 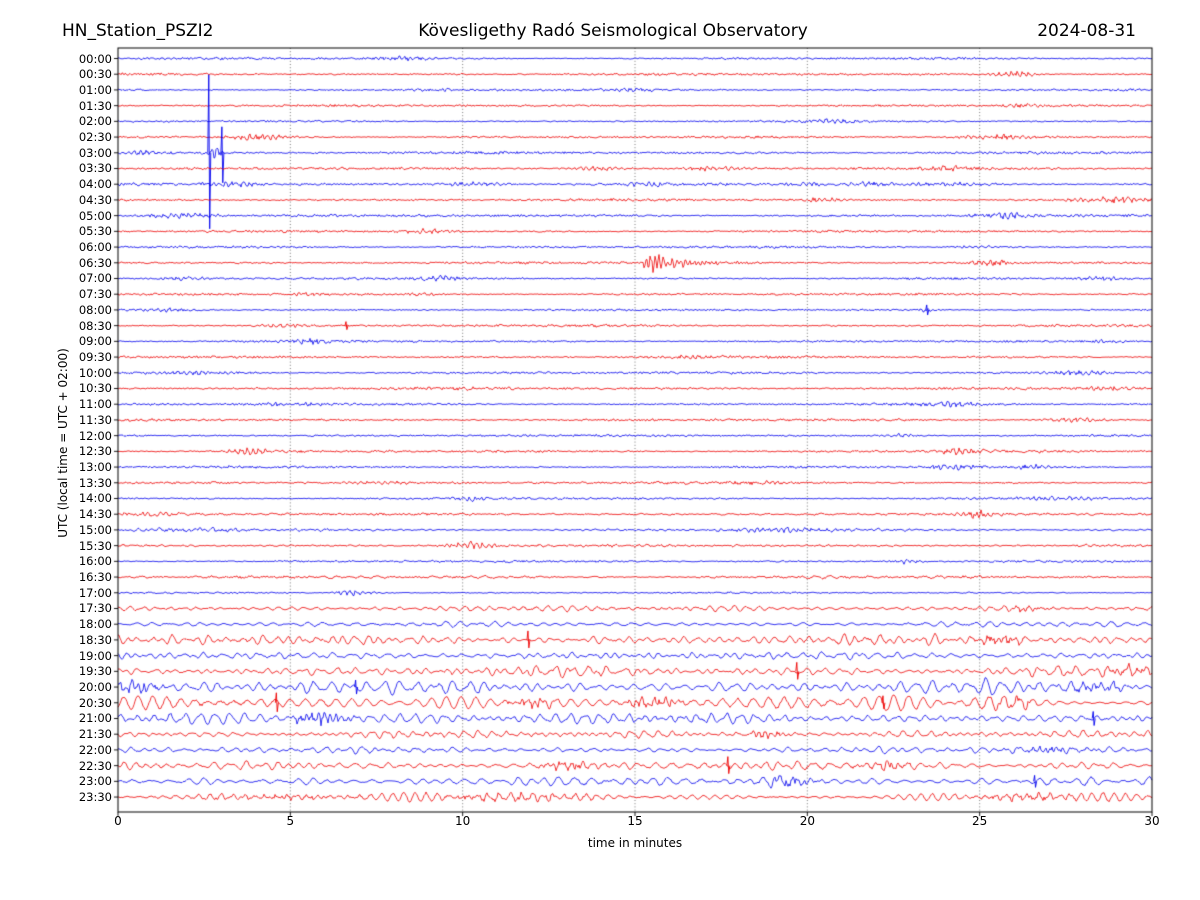 What do you see at coordinates (95, 655) in the screenshot?
I see `y-tick-label: 19:00` at bounding box center [95, 655].